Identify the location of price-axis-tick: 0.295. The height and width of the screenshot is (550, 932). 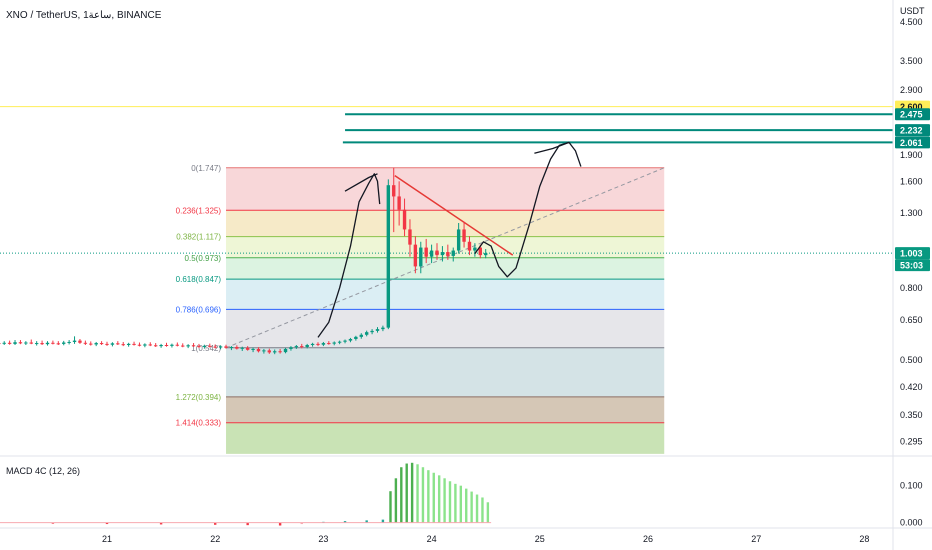
(911, 441).